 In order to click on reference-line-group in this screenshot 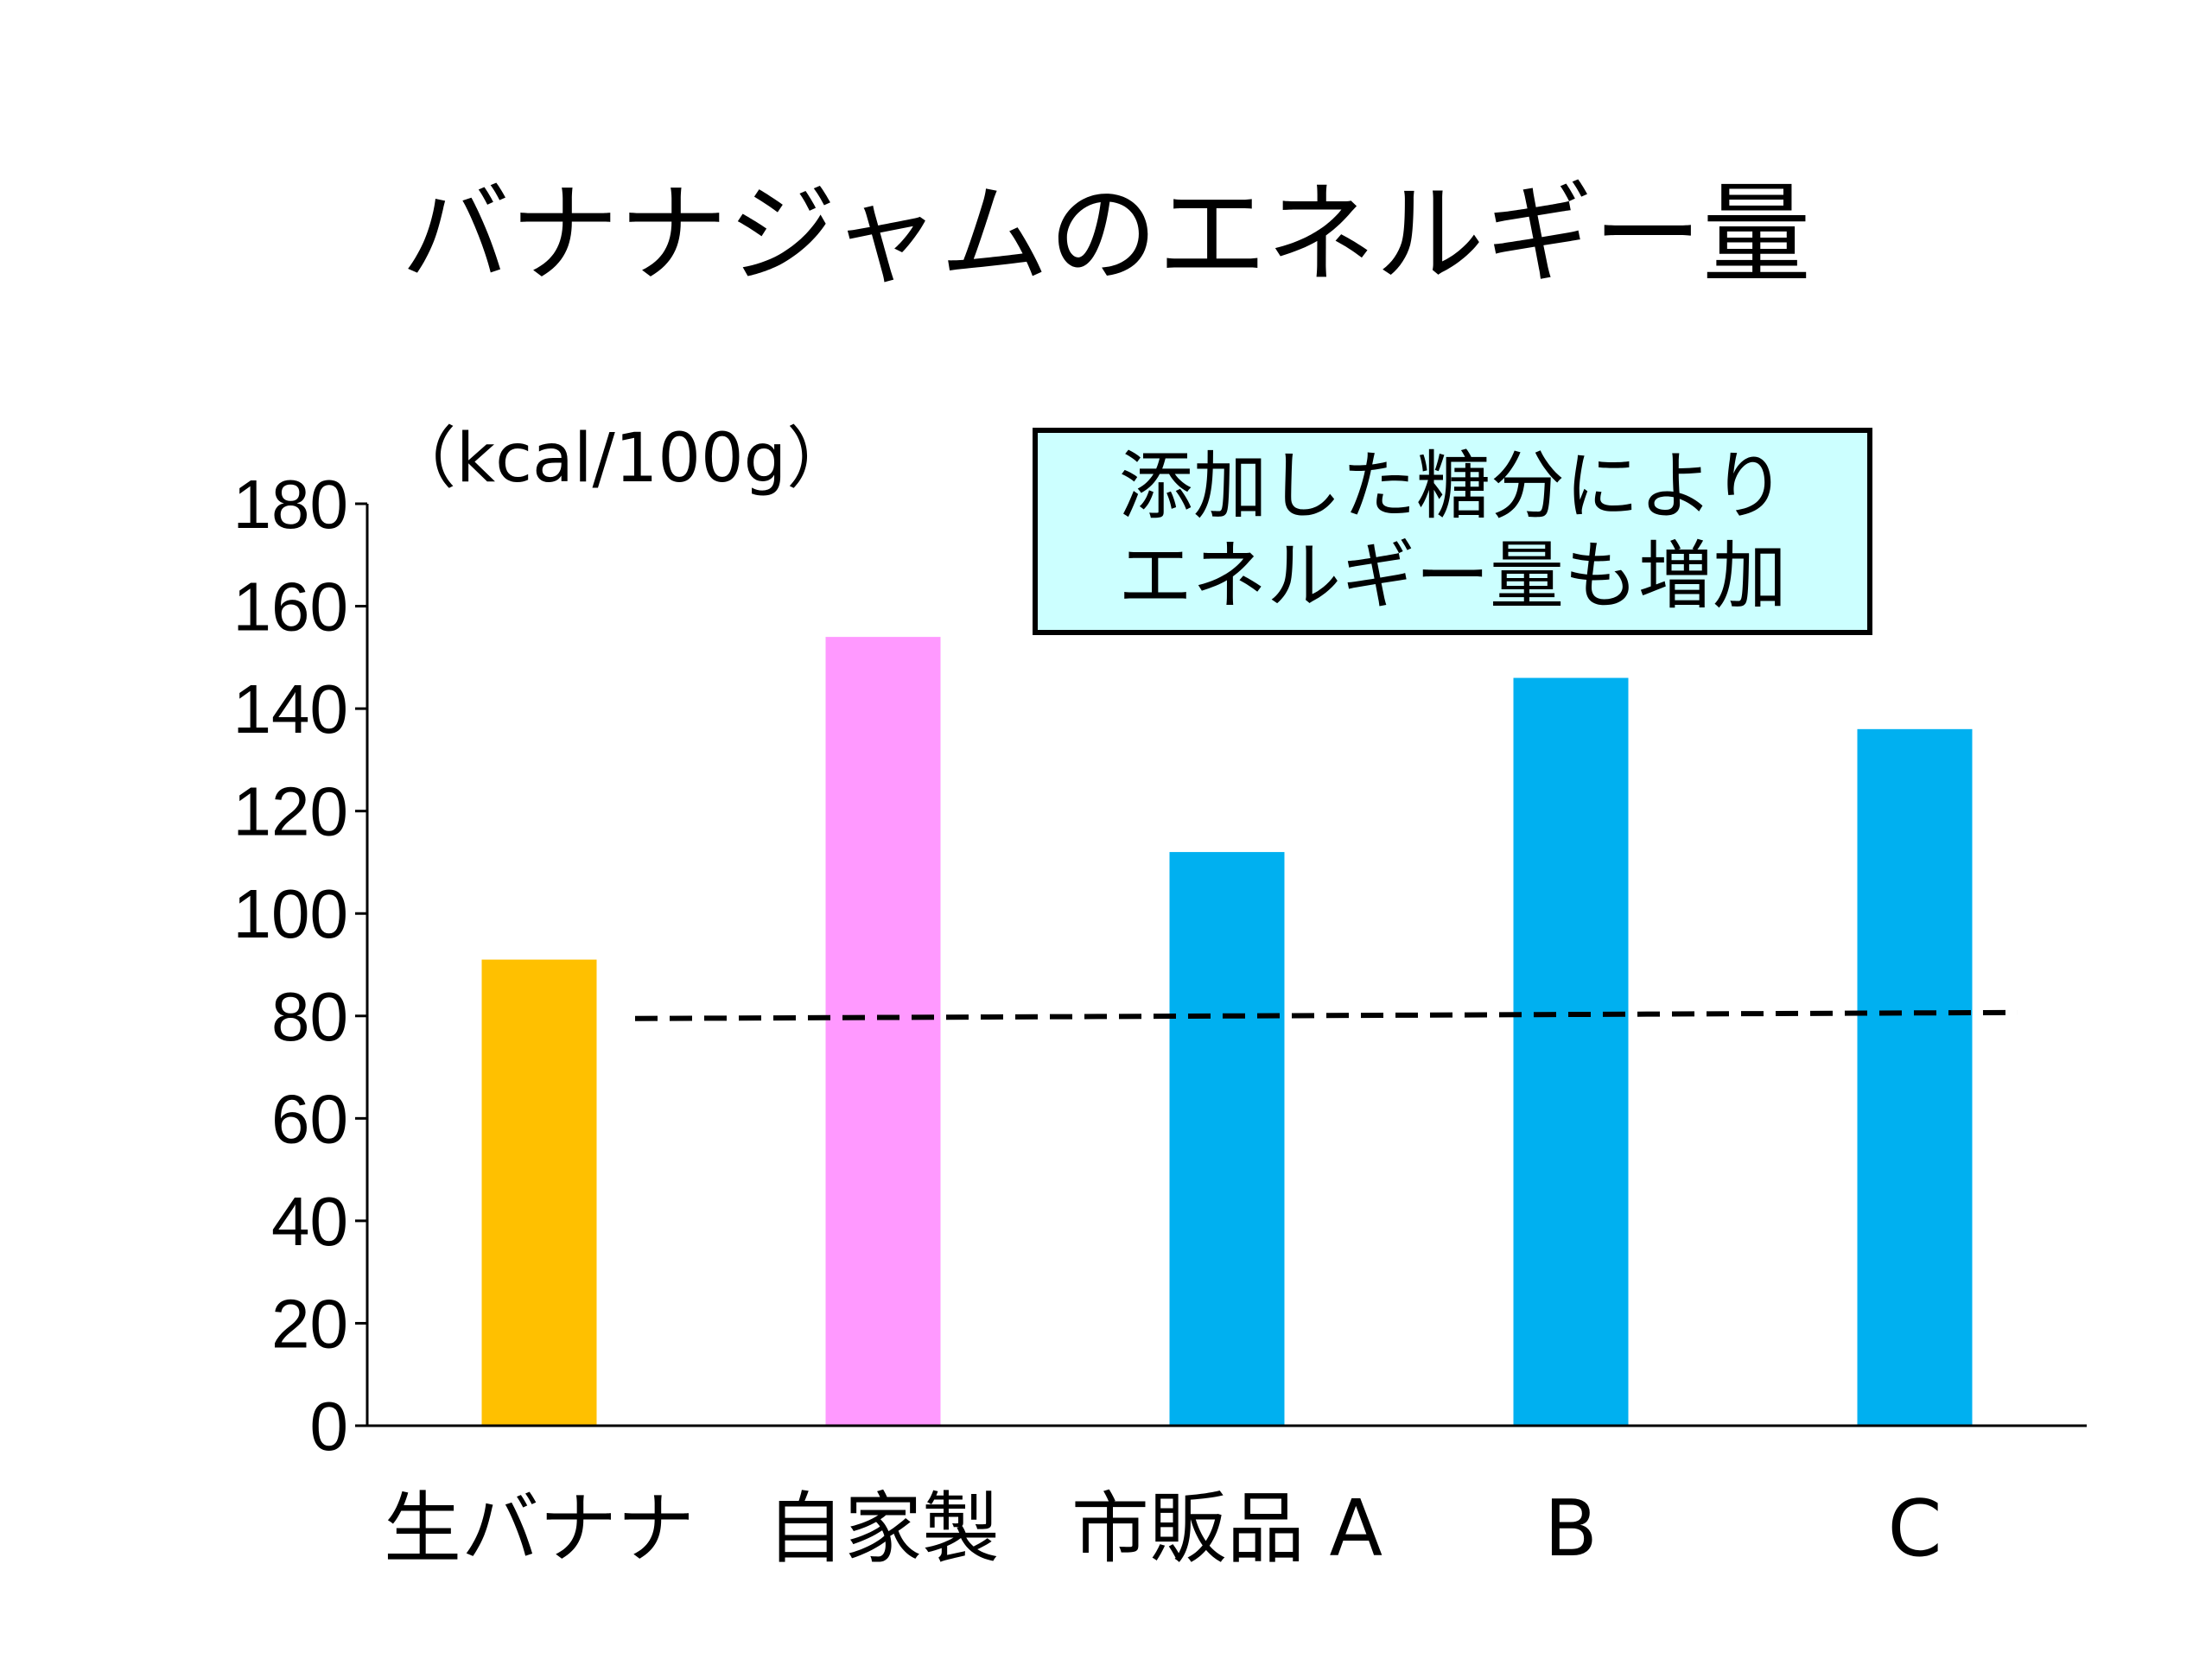, I will do `click(1326, 1015)`.